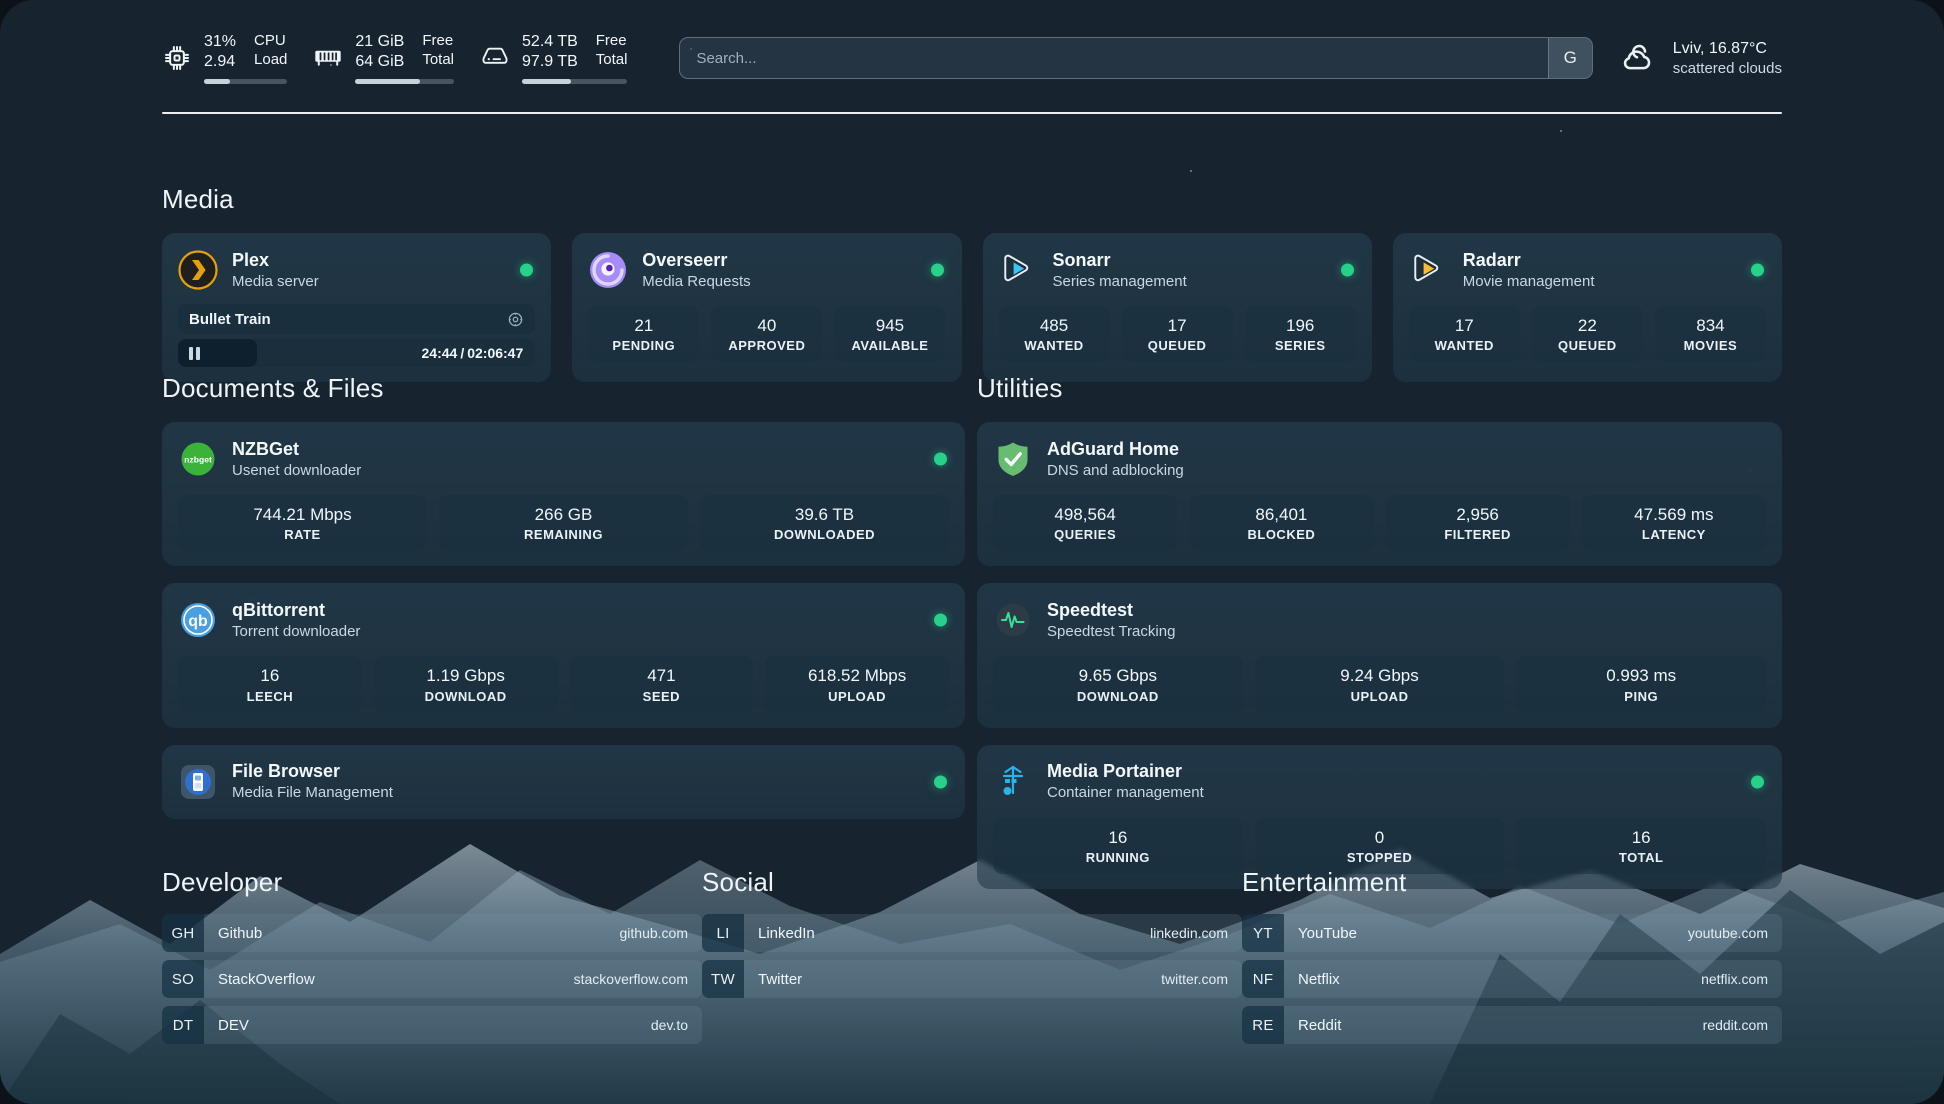 The width and height of the screenshot is (1944, 1104). What do you see at coordinates (1700, 58) in the screenshot?
I see `weather-widget: Lviv, 16.87°C scattered clouds` at bounding box center [1700, 58].